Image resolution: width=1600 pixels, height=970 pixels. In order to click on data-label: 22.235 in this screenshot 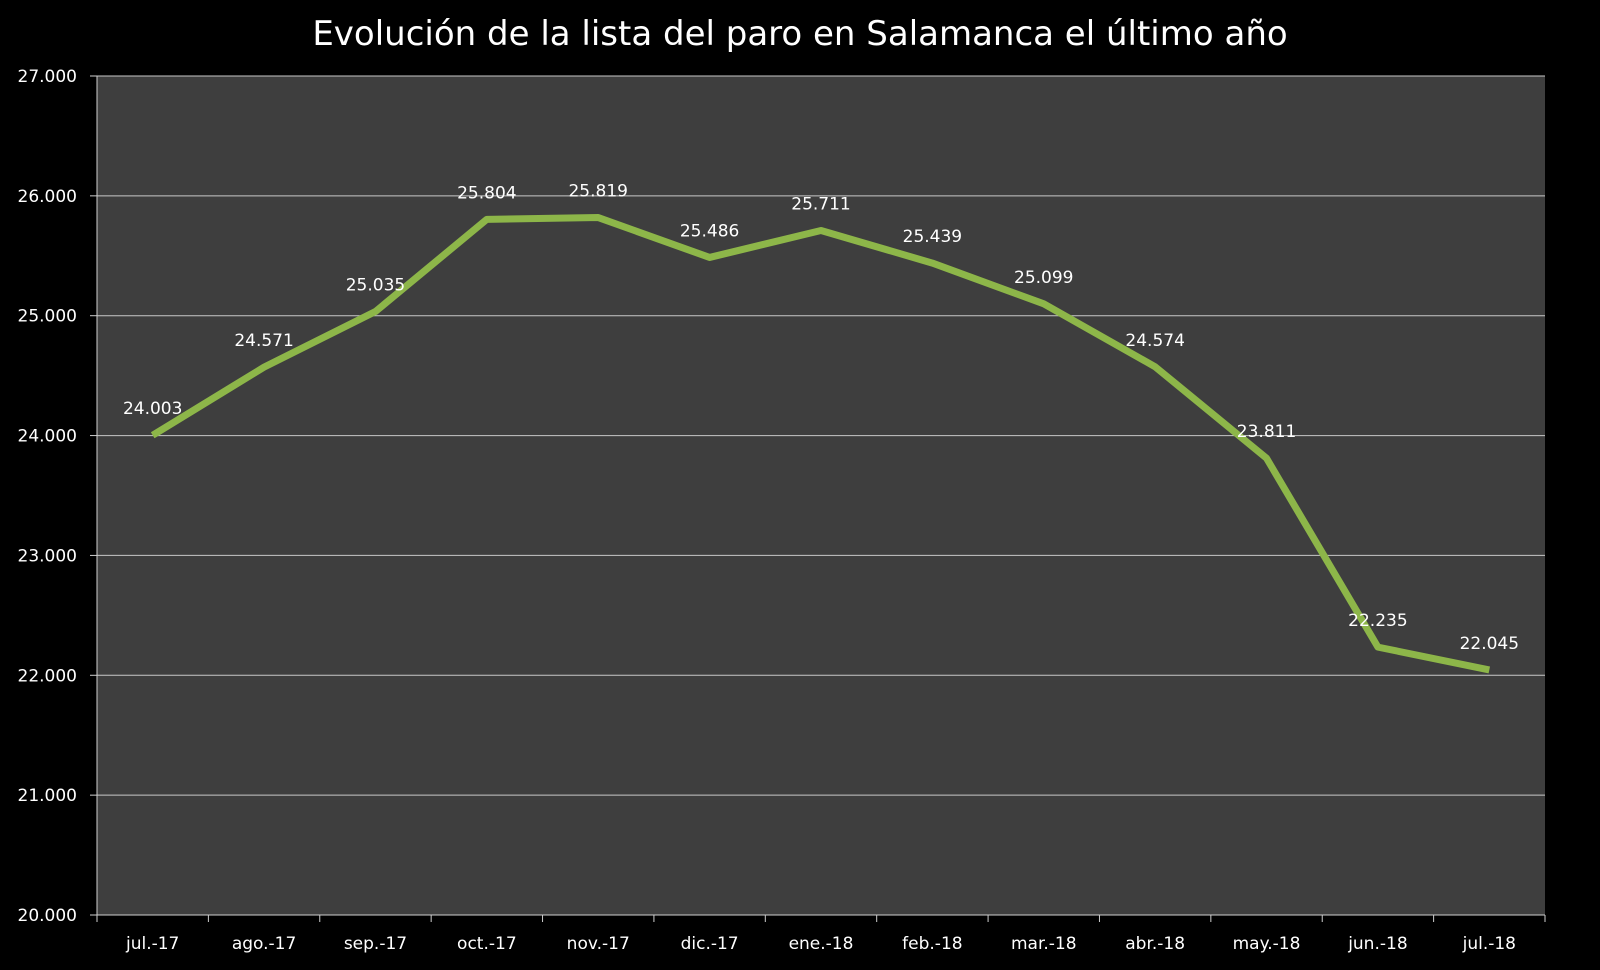, I will do `click(1377, 621)`.